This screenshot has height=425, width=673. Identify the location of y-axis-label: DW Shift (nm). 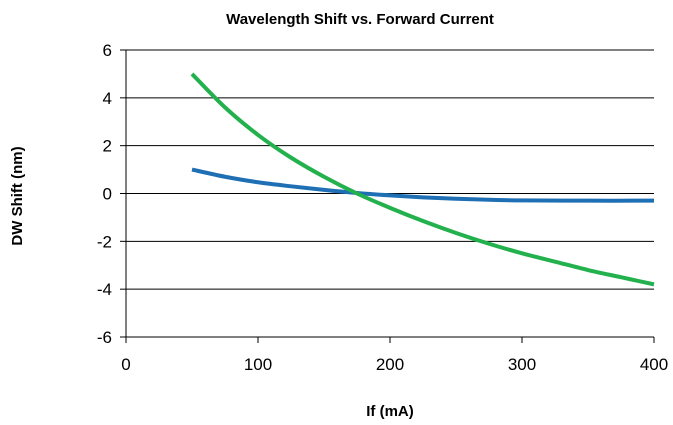
(17, 195).